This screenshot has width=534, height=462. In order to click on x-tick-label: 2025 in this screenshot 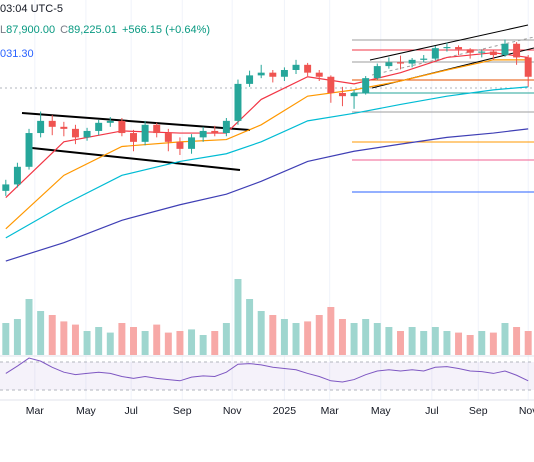, I will do `click(285, 411)`.